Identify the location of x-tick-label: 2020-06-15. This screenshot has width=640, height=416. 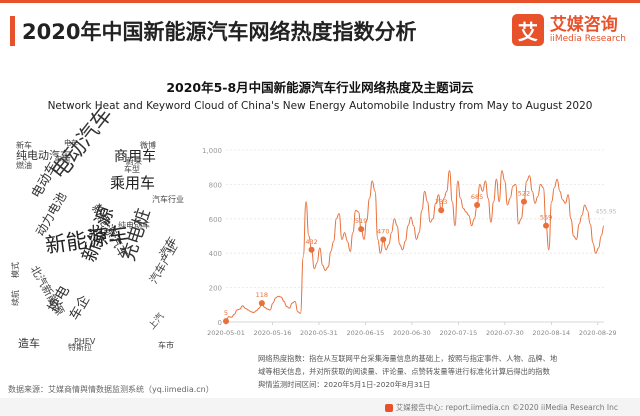
(366, 333).